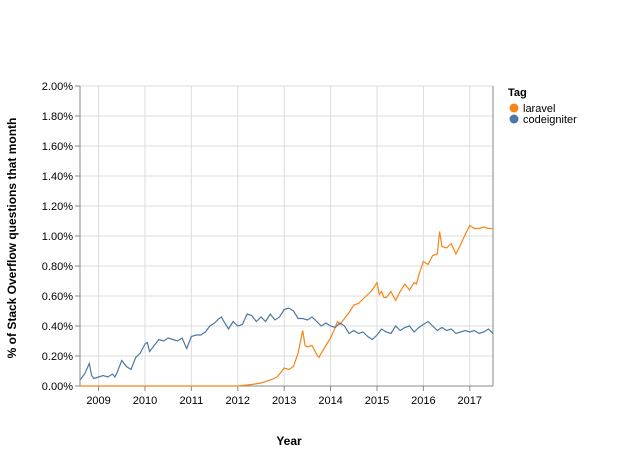  I want to click on x-tick-label: 2014, so click(330, 401).